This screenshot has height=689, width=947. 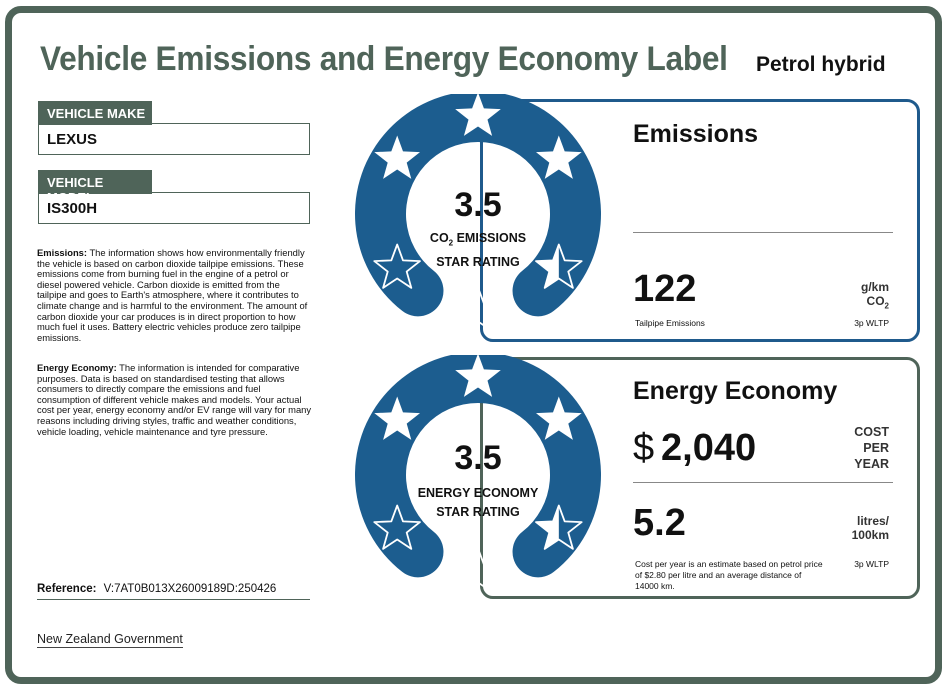 What do you see at coordinates (439, 238) in the screenshot?
I see `co2-label-co: CO` at bounding box center [439, 238].